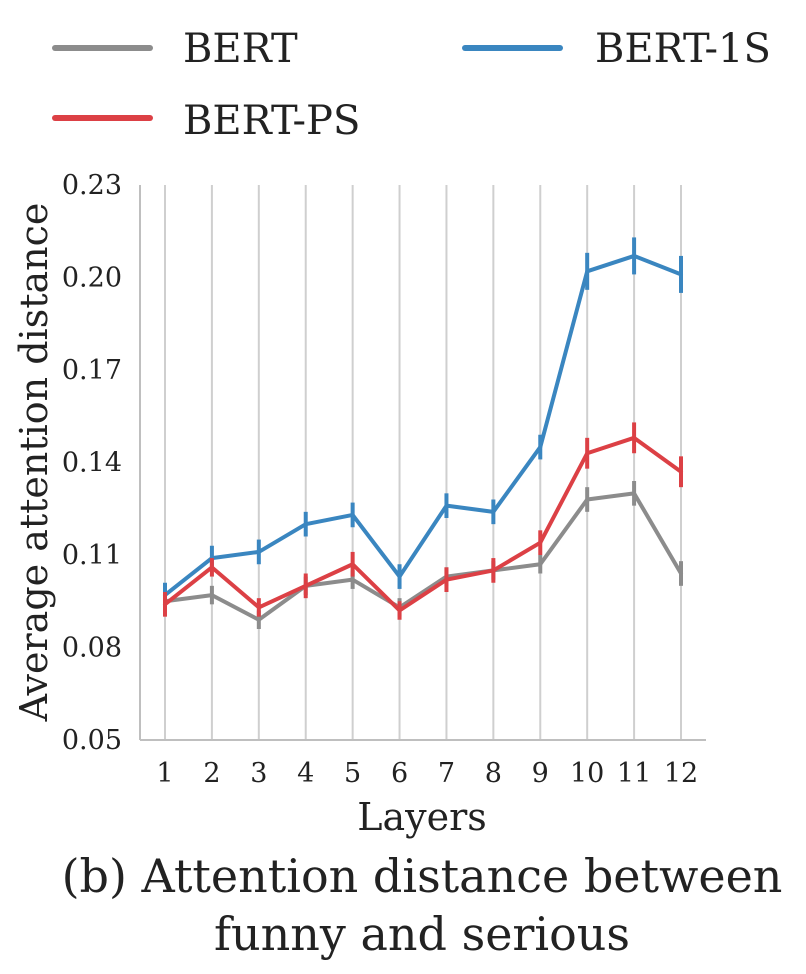 This screenshot has height=974, width=806. I want to click on legend-label-bert-1s: BERT-1S, so click(683, 49).